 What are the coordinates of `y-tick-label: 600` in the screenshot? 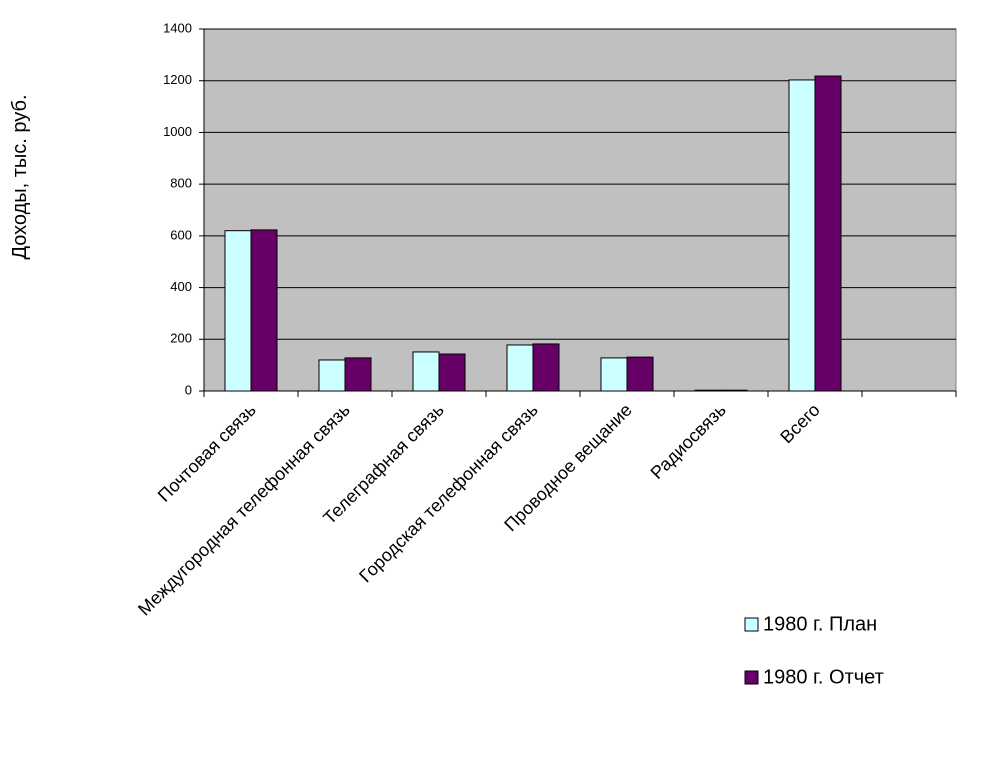 It's located at (181, 234).